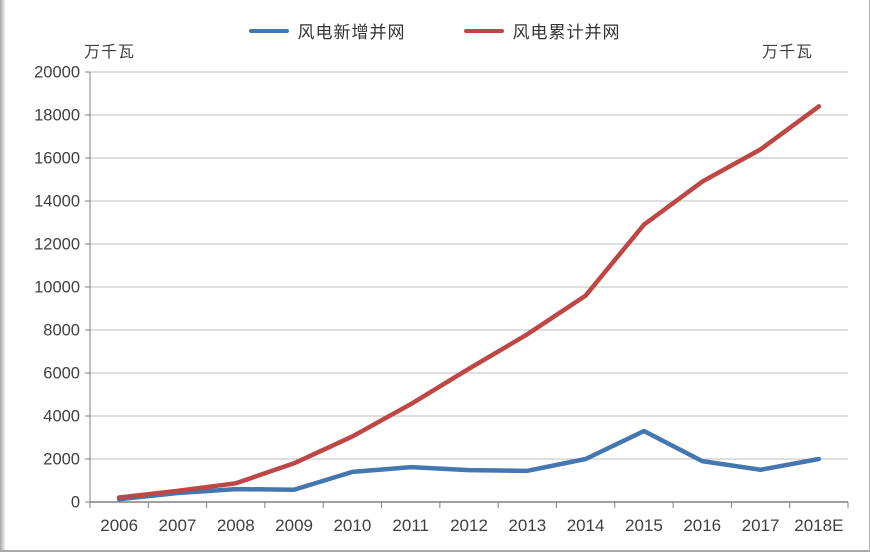 Image resolution: width=870 pixels, height=552 pixels. What do you see at coordinates (410, 525) in the screenshot?
I see `x-axis-label: 2011` at bounding box center [410, 525].